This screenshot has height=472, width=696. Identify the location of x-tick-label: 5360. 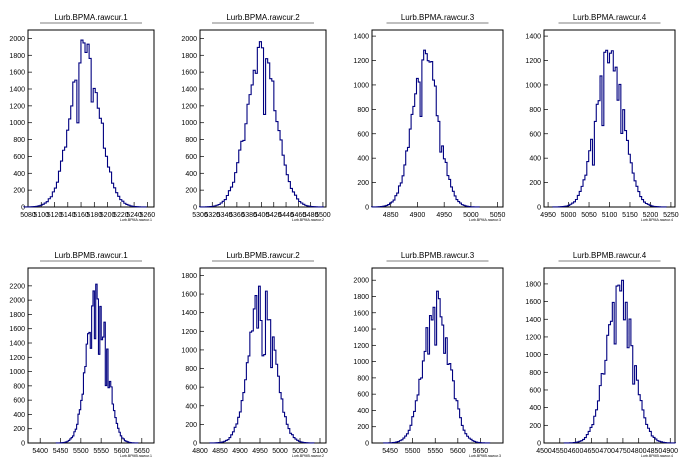
(237, 215).